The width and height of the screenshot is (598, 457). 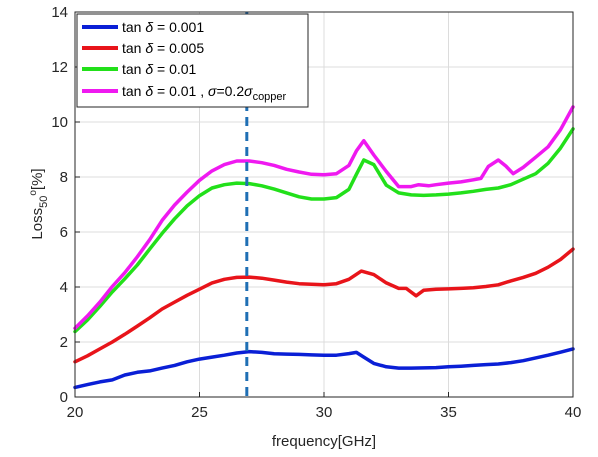 What do you see at coordinates (204, 93) in the screenshot?
I see `legend-entry-3: tan δ = 0.01 , σ=0.2σcopper` at bounding box center [204, 93].